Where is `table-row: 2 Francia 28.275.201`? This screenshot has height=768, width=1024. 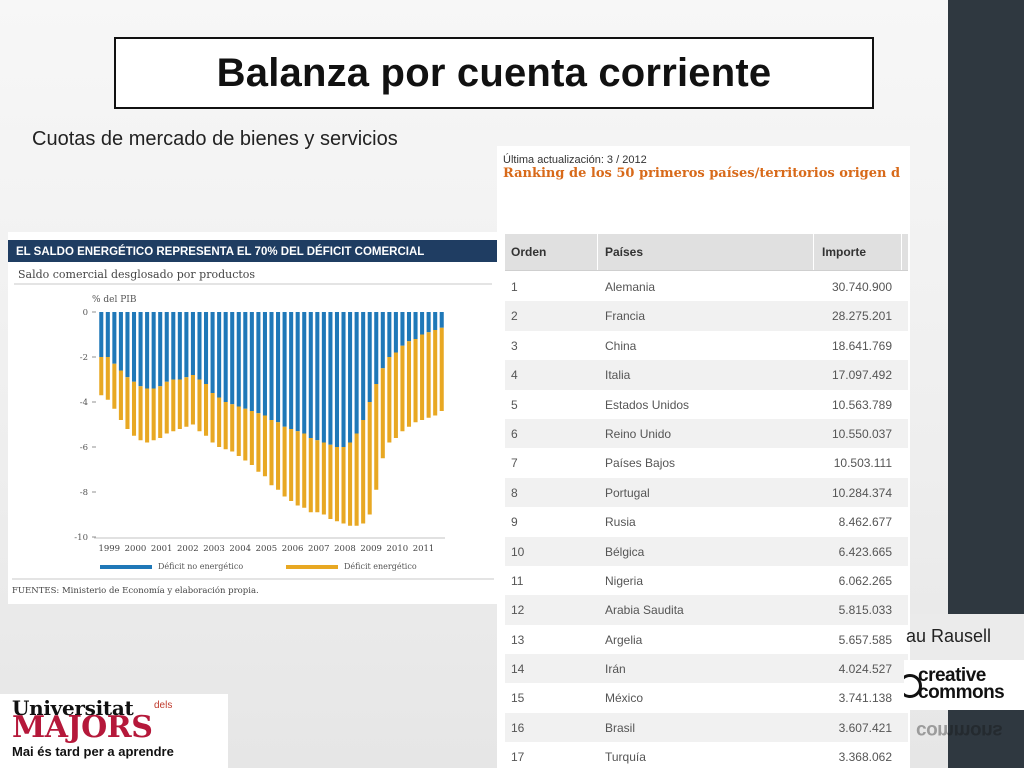 table-row: 2 Francia 28.275.201 is located at coordinates (706, 316).